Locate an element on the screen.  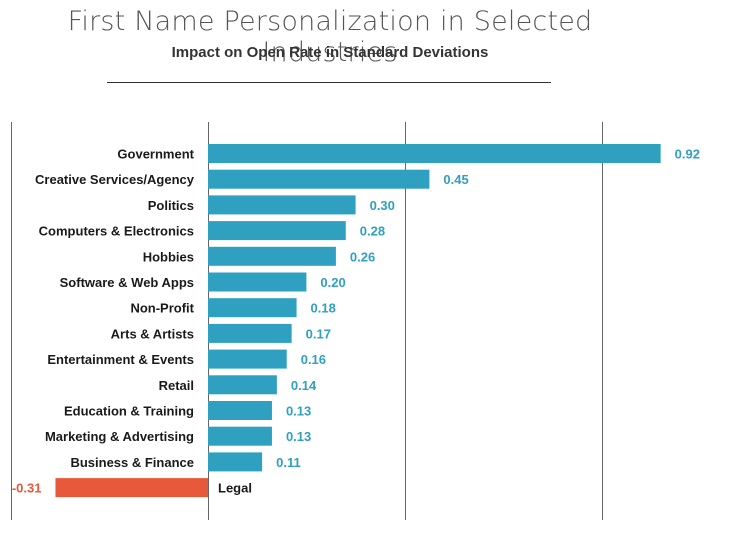
value-label: 0.14 is located at coordinates (304, 385).